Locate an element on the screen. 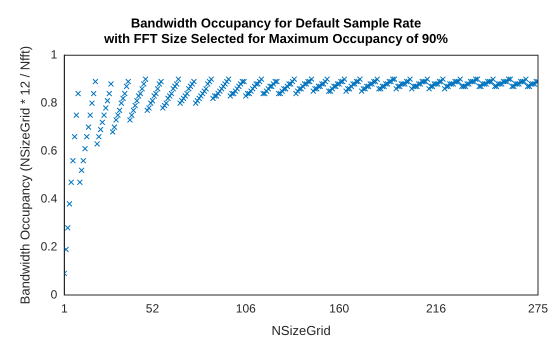 This screenshot has width=560, height=337. x-tick-label: 275 is located at coordinates (538, 309).